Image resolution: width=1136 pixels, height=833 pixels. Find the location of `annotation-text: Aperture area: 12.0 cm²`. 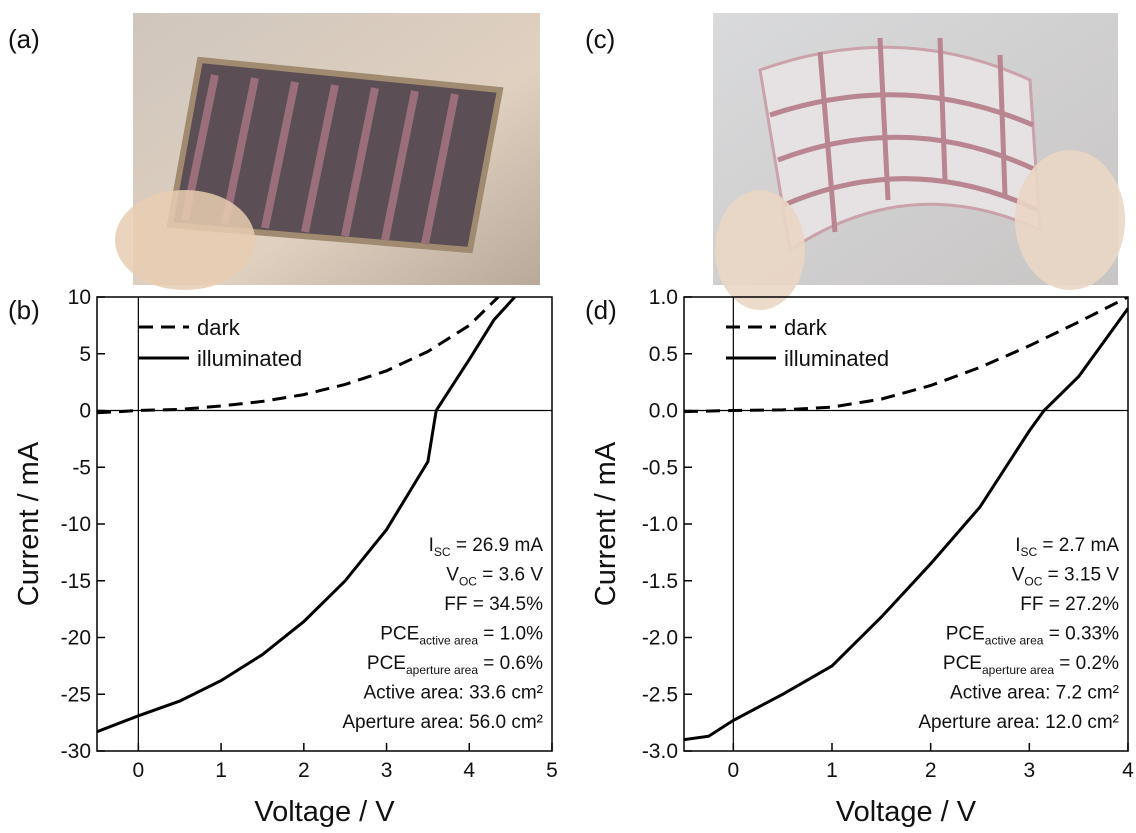

annotation-text: Aperture area: 12.0 cm² is located at coordinates (1018, 722).